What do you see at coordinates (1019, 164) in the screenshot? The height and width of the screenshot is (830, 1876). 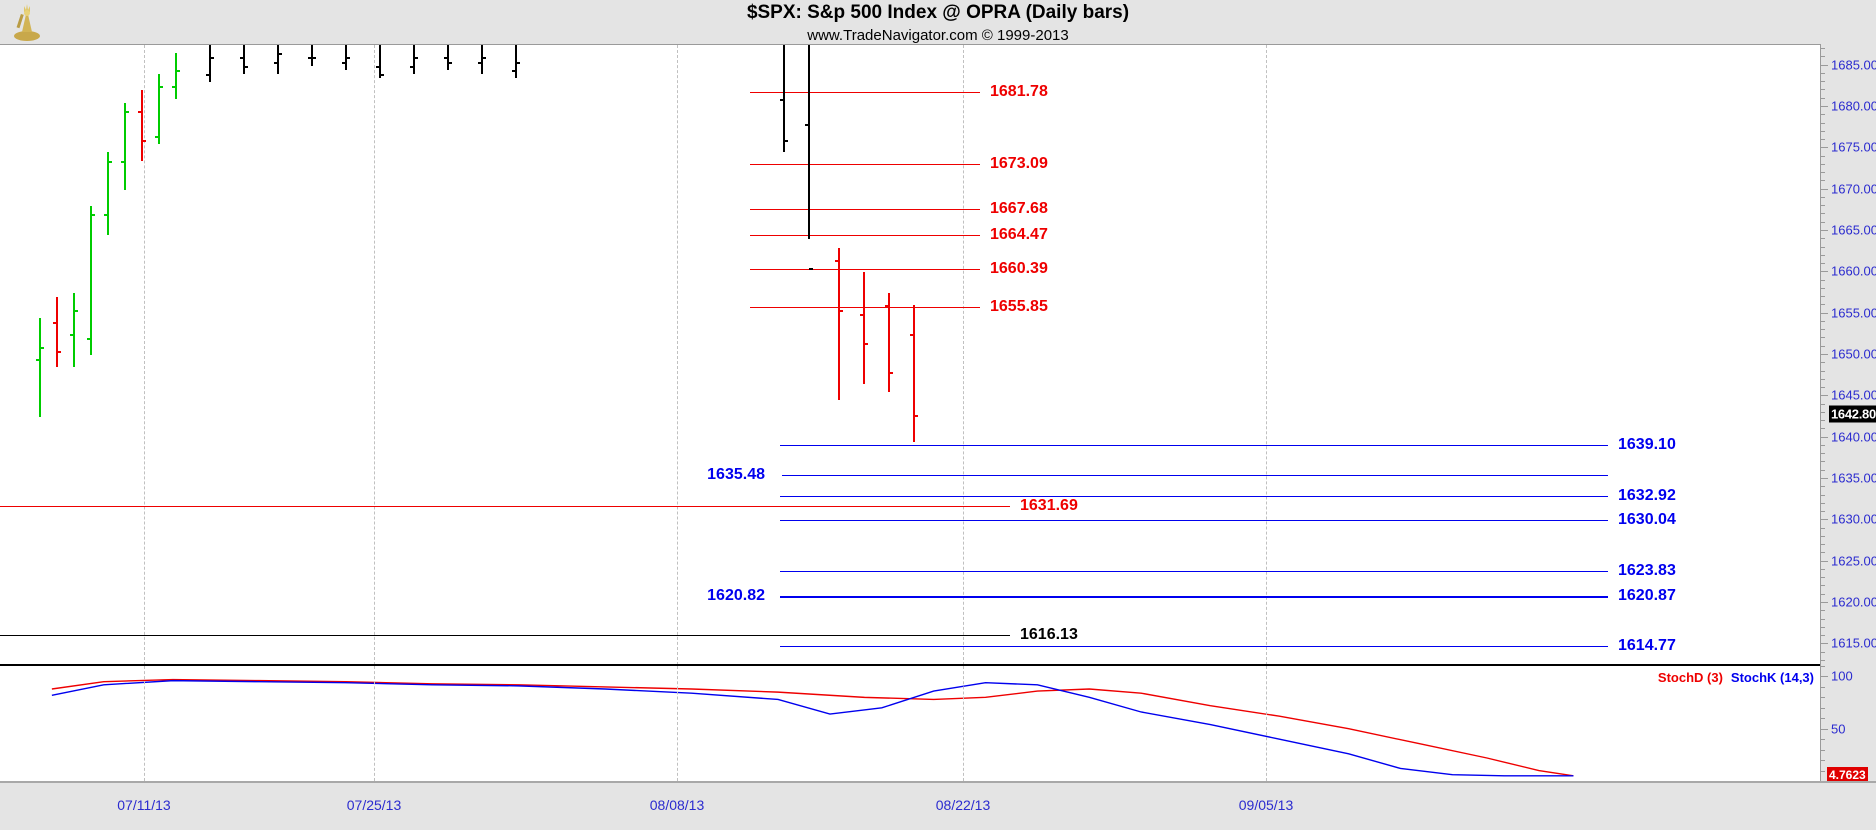 I see `price-level-label: 1673.09` at bounding box center [1019, 164].